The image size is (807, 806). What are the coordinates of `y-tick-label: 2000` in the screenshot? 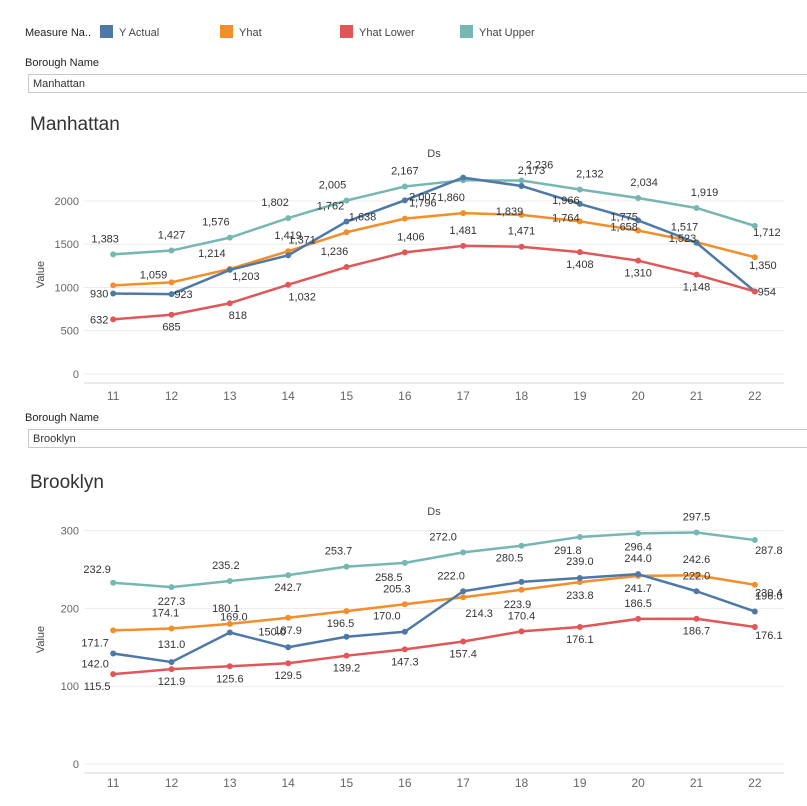 It's located at (67, 202).